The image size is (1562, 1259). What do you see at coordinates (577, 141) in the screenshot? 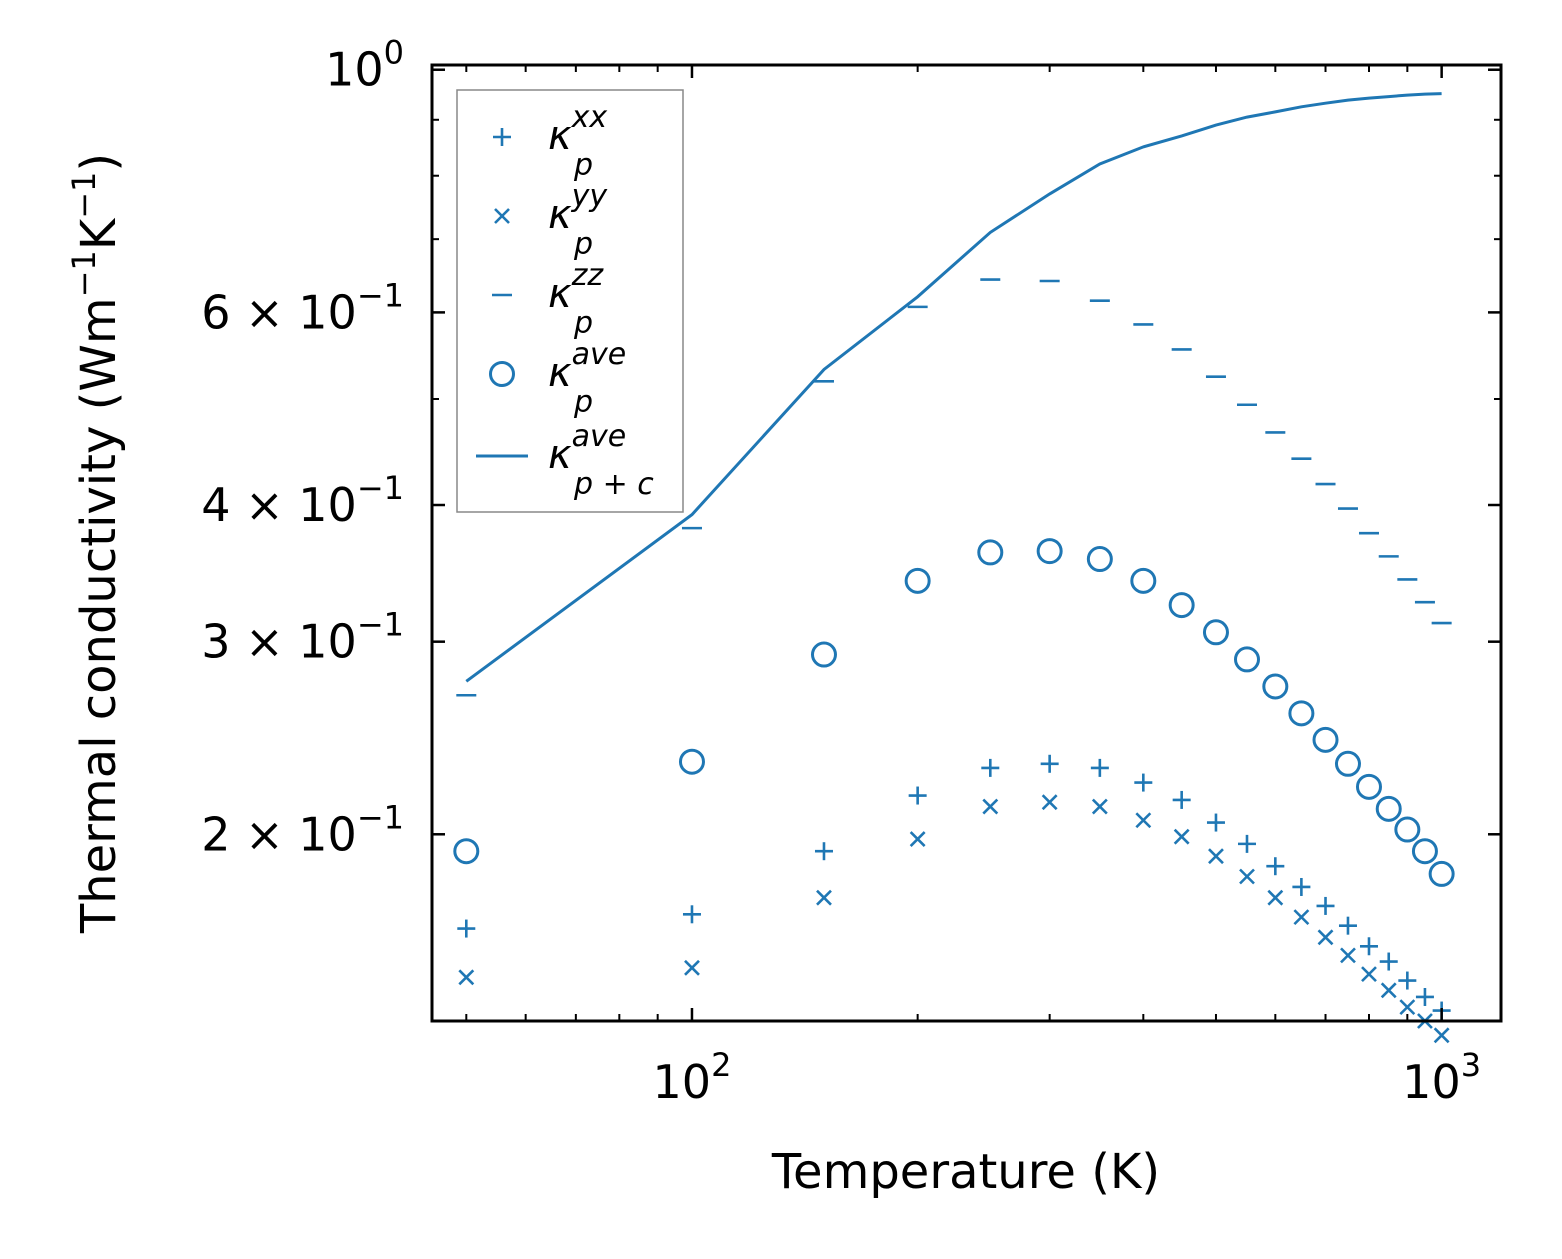
I see `legend-label-kxx: κxx p` at bounding box center [577, 141].